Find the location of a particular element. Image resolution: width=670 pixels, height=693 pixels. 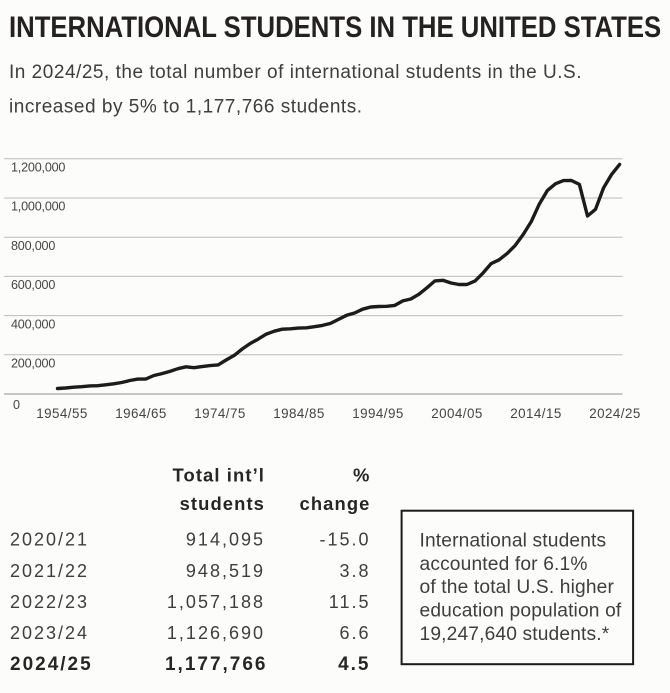

svg-text: 2021/22 is located at coordinates (49, 571).